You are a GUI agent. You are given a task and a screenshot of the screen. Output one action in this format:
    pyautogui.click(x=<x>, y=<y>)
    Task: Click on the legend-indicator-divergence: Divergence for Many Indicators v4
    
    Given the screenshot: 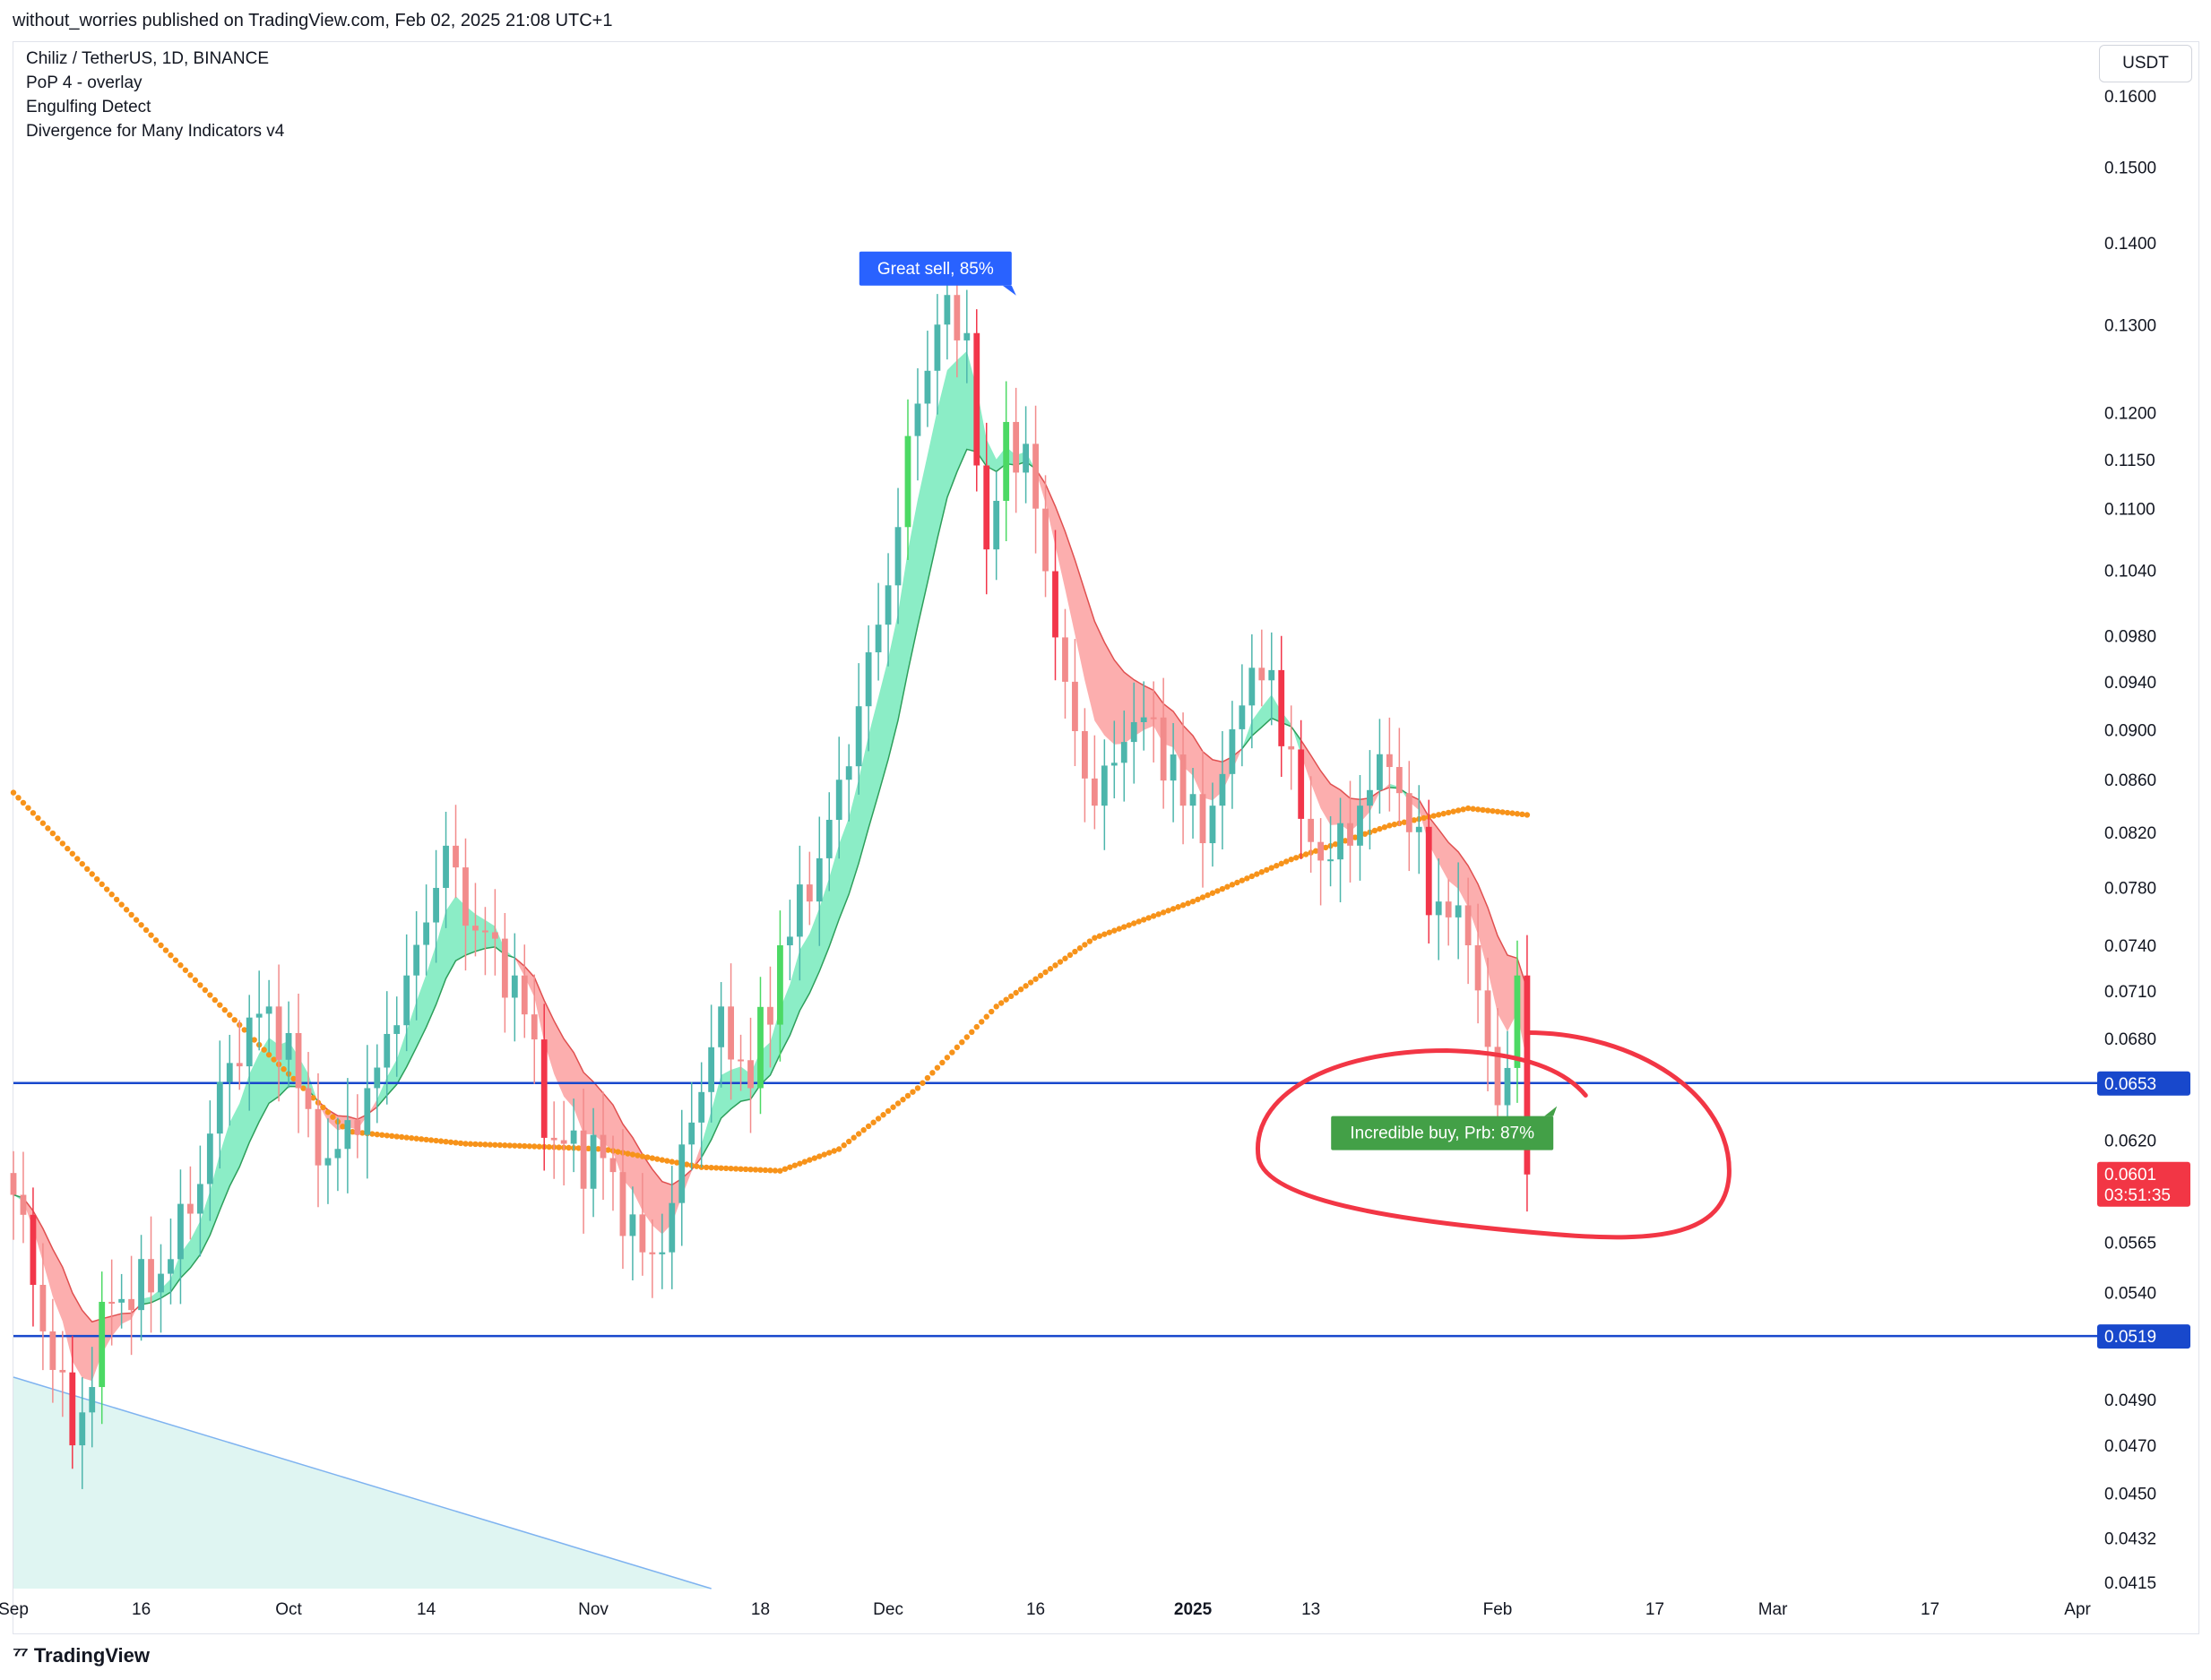 What is the action you would take?
    pyautogui.click(x=155, y=131)
    